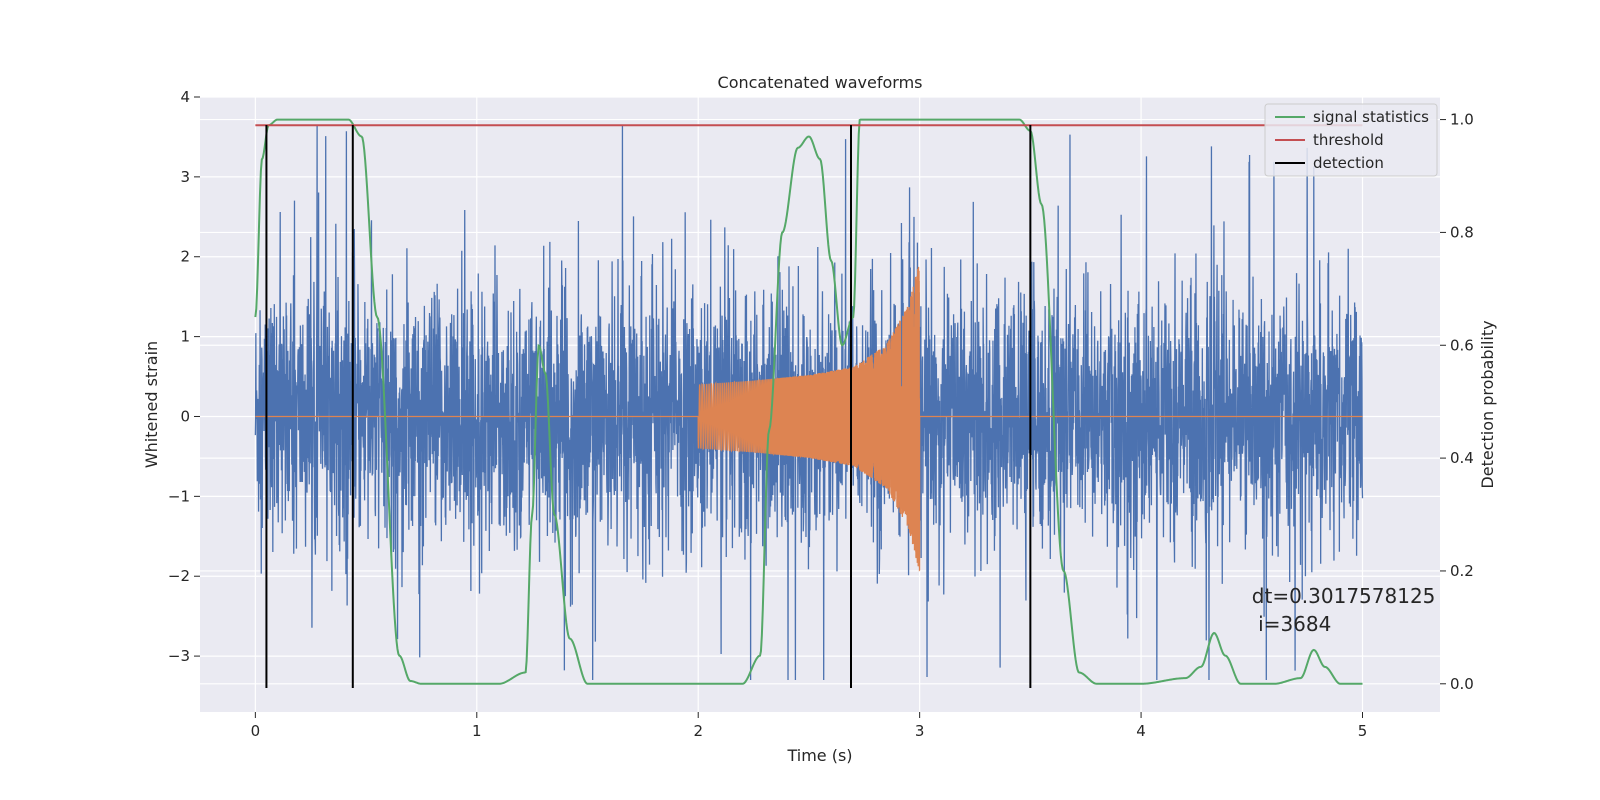 The image size is (1600, 800). What do you see at coordinates (1462, 120) in the screenshot?
I see `y2-tick-label: 1.0` at bounding box center [1462, 120].